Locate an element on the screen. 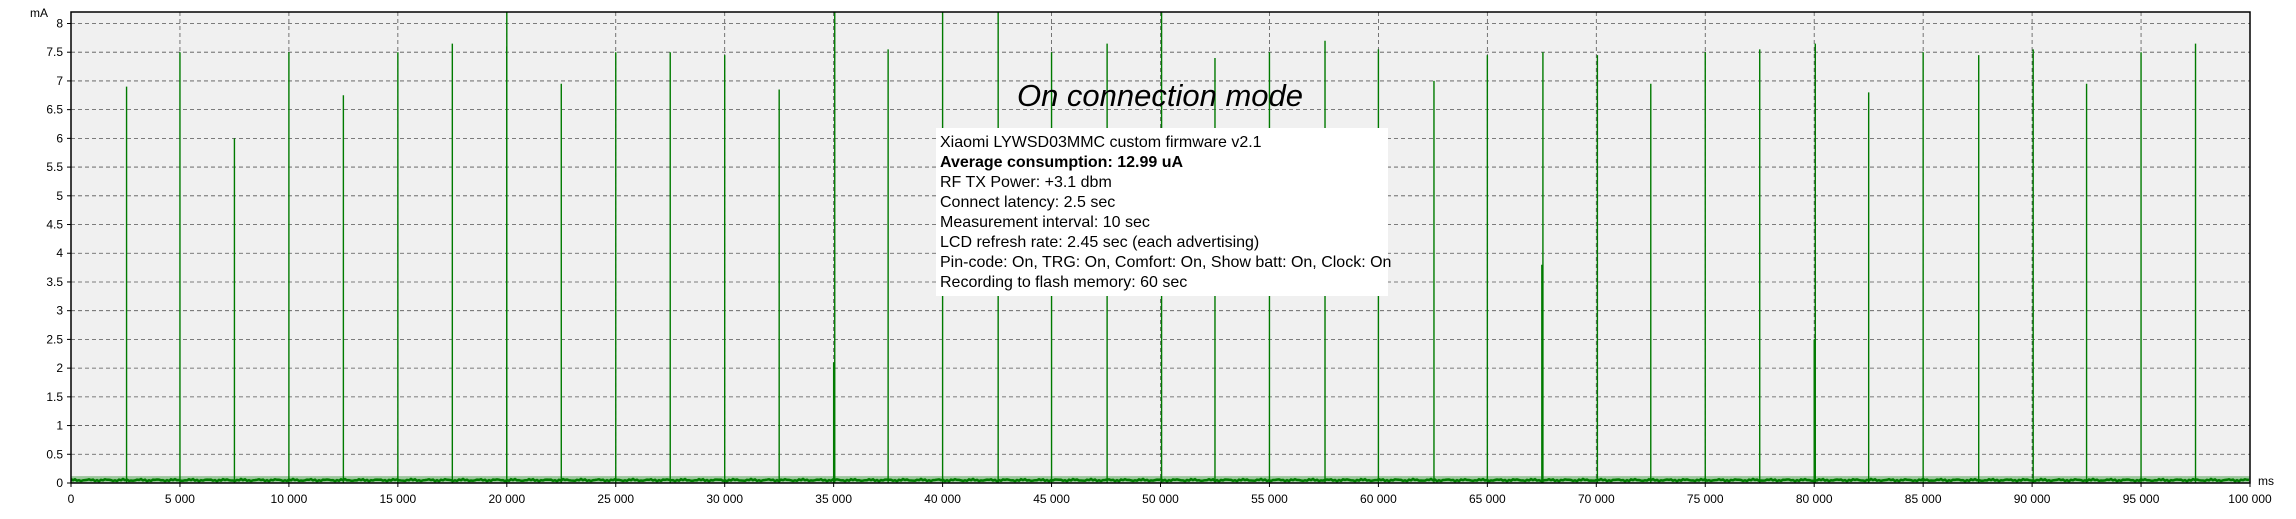  x-tick-label: 10 000 is located at coordinates (289, 499).